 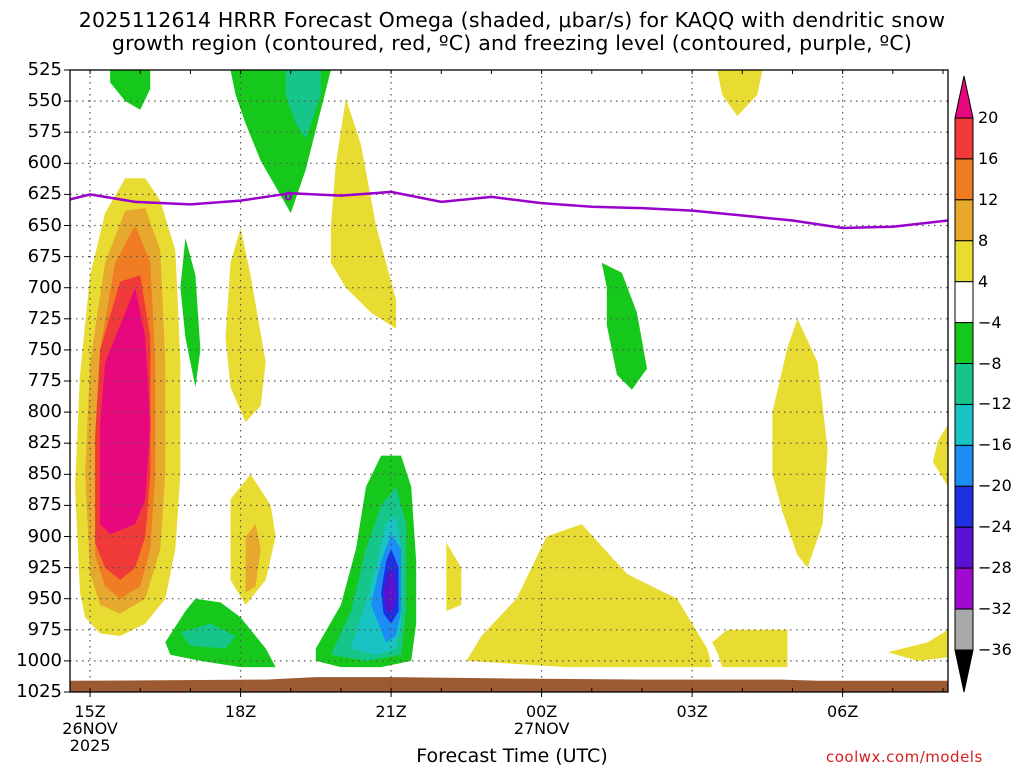 I want to click on colorbar-label: −28, so click(x=995, y=568).